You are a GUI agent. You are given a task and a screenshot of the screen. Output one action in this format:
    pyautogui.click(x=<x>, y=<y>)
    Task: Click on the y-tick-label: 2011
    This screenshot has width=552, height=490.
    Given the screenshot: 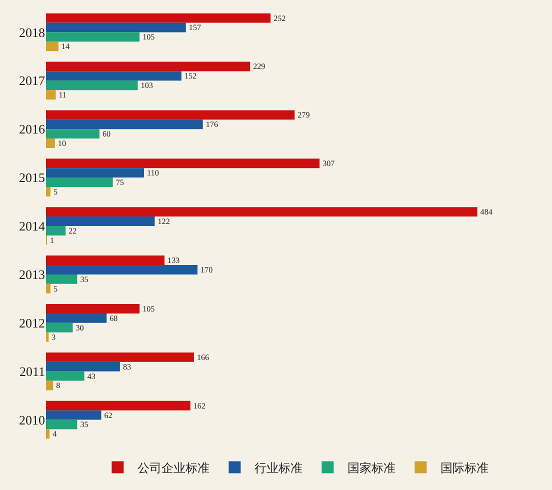 What is the action you would take?
    pyautogui.click(x=32, y=371)
    